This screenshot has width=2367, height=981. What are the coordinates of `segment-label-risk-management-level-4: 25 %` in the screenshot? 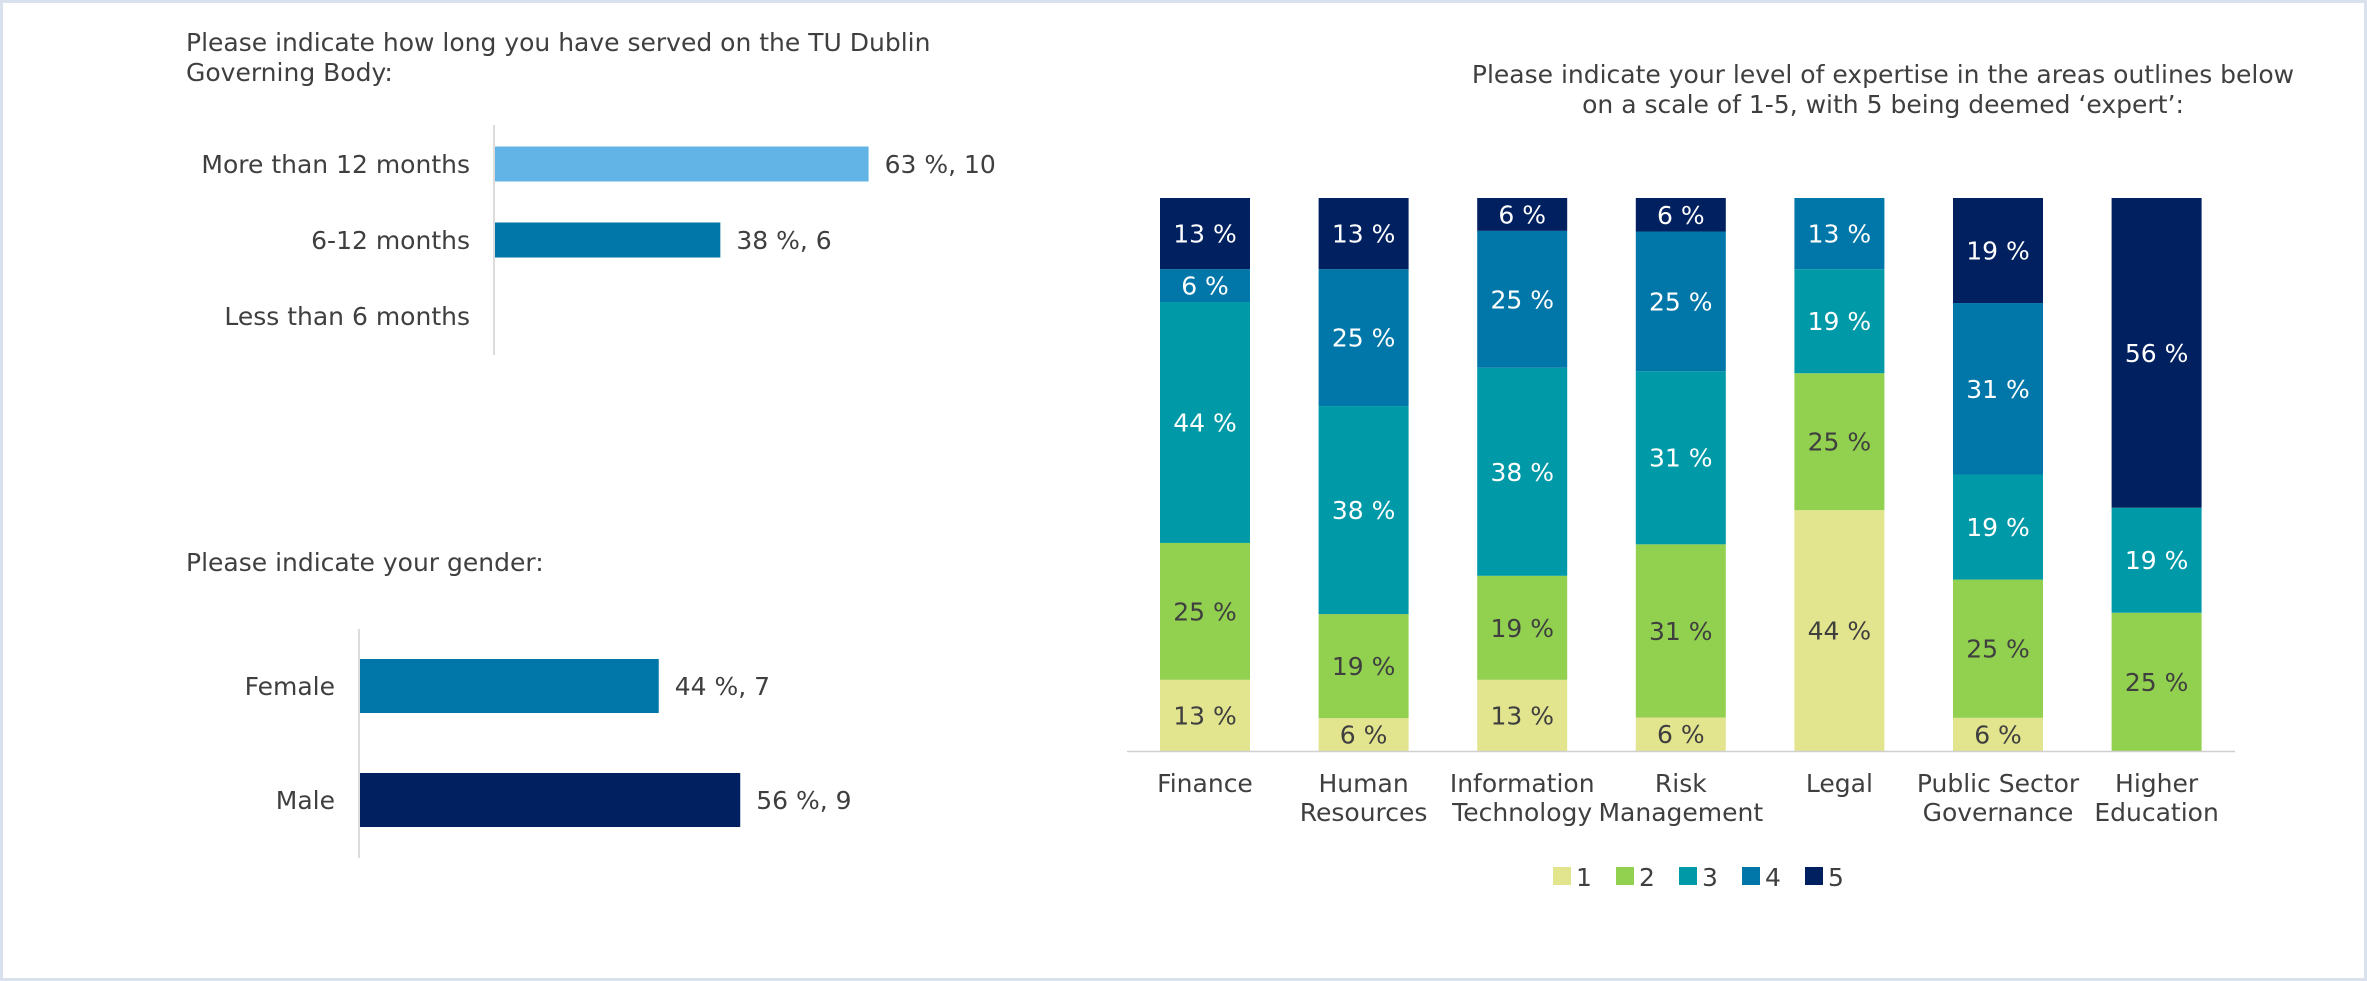 It's located at (1681, 301).